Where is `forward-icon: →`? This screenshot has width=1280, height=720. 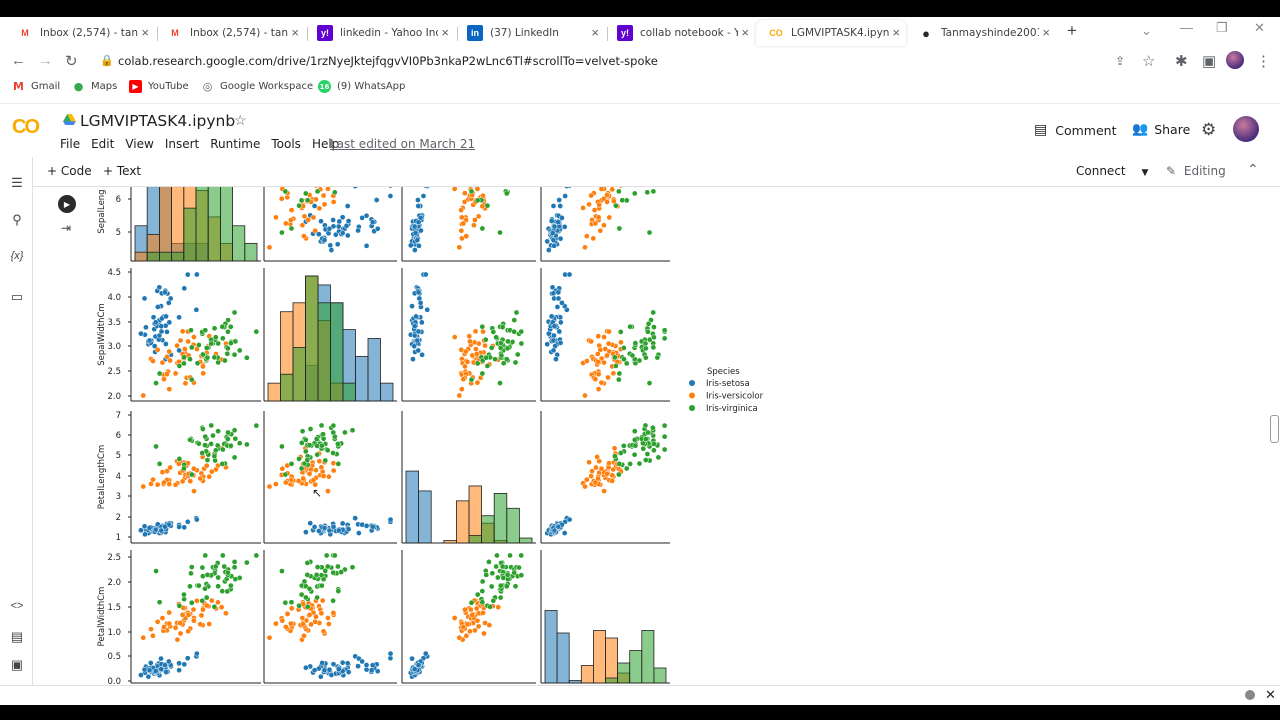 forward-icon: → is located at coordinates (45, 60).